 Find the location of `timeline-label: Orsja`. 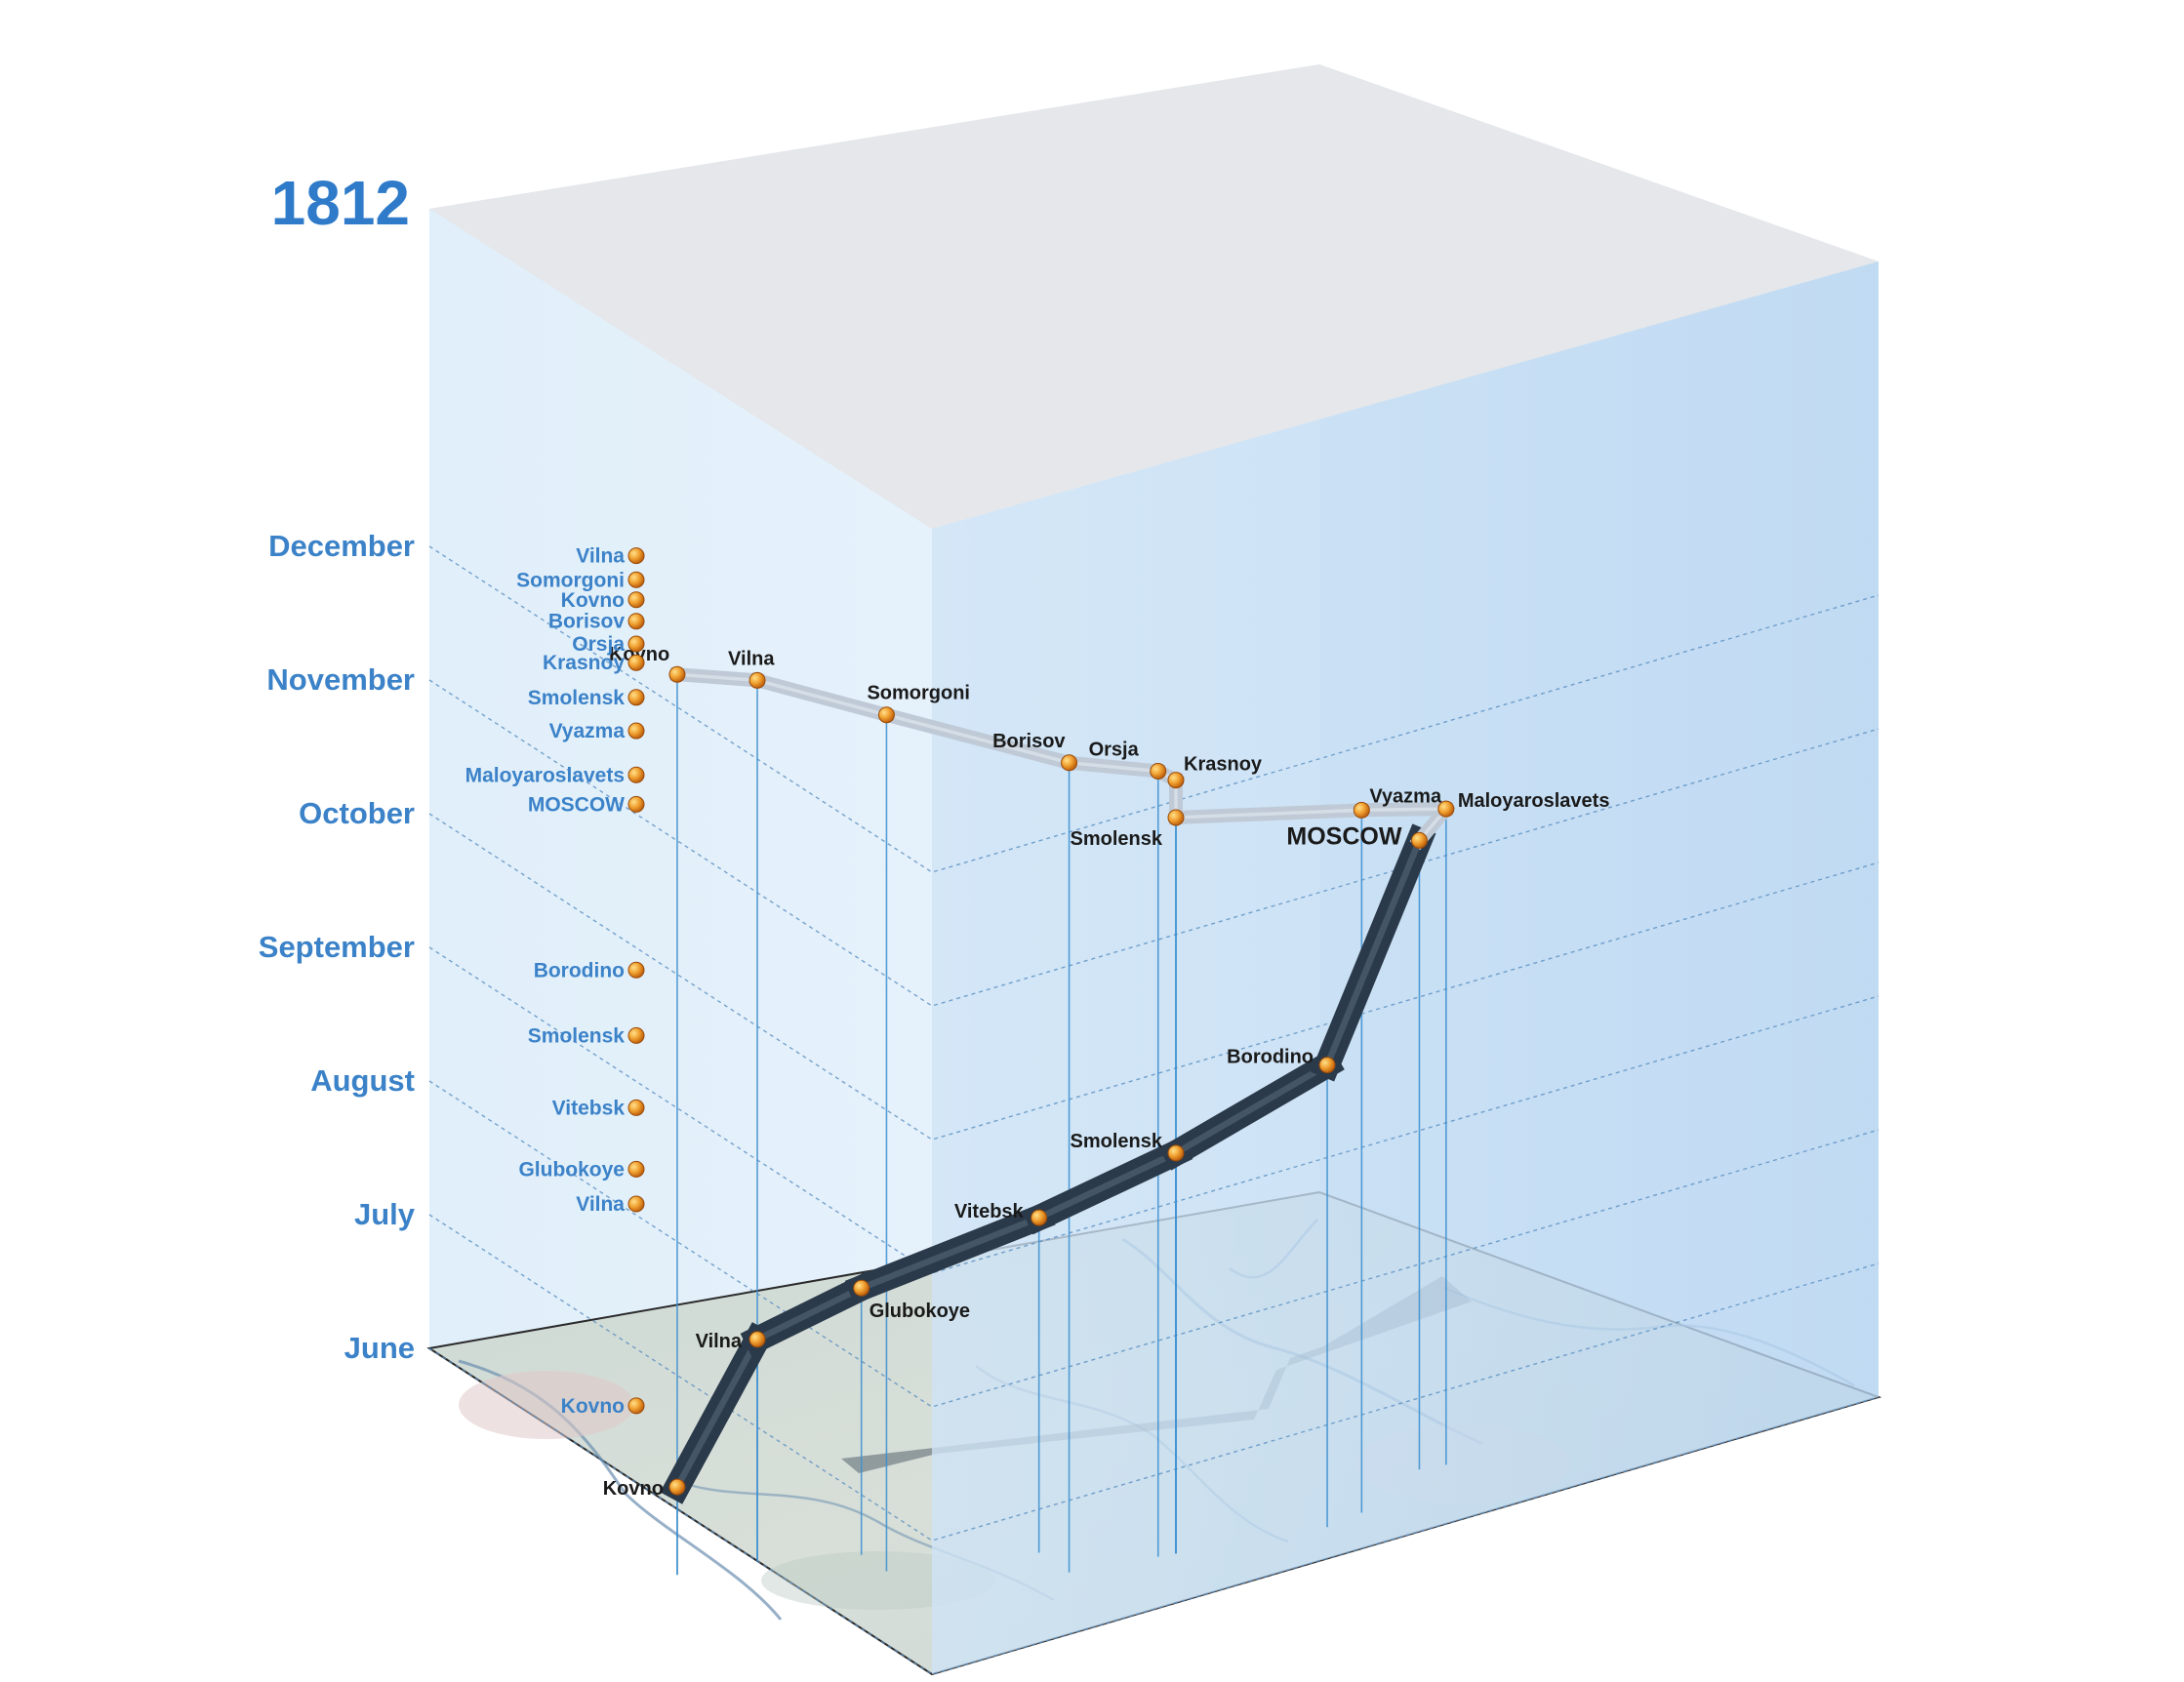

timeline-label: Orsja is located at coordinates (598, 644).